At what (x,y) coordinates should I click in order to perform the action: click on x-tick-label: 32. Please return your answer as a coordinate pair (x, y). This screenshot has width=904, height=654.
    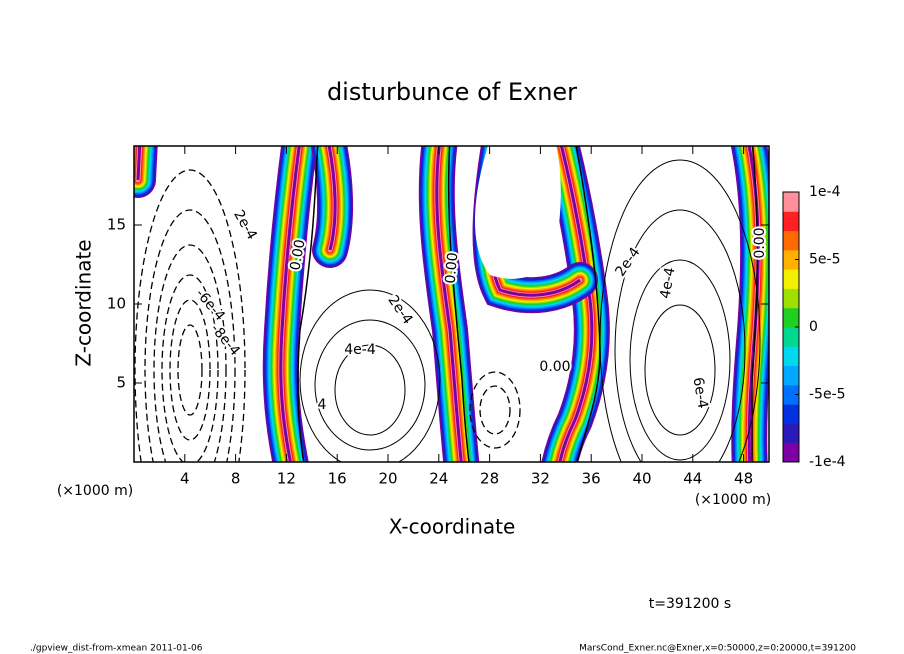
    Looking at the image, I should click on (540, 479).